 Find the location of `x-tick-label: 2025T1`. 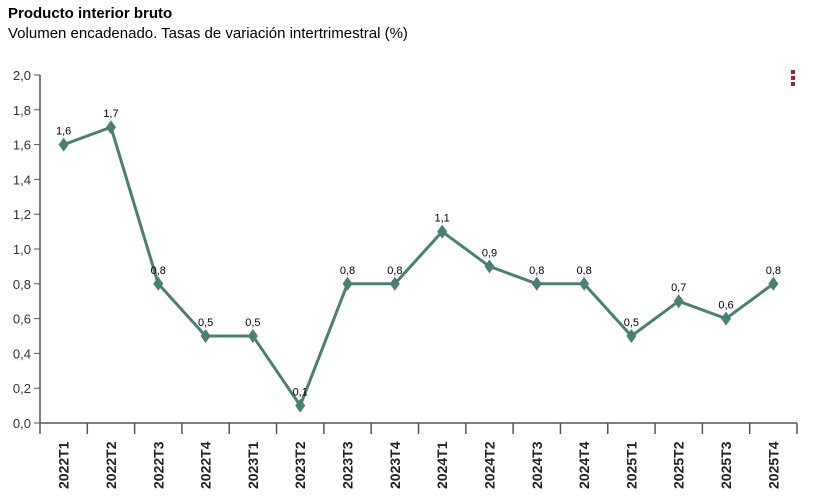

x-tick-label: 2025T1 is located at coordinates (631, 465).